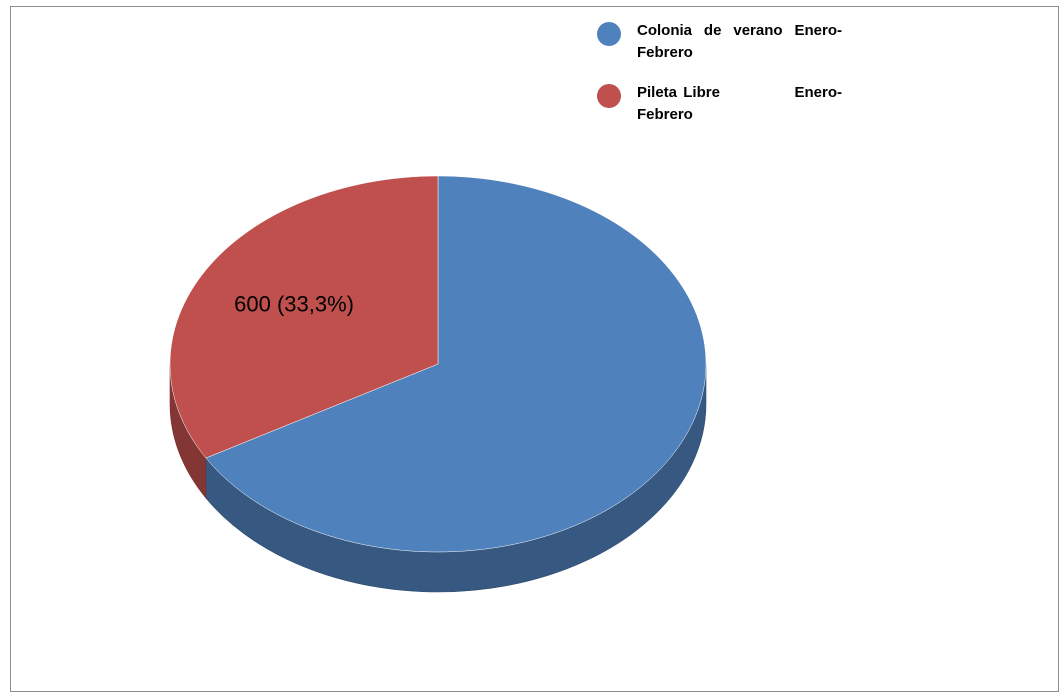 This screenshot has width=1060, height=693. I want to click on legend-marker-colonia, so click(609, 34).